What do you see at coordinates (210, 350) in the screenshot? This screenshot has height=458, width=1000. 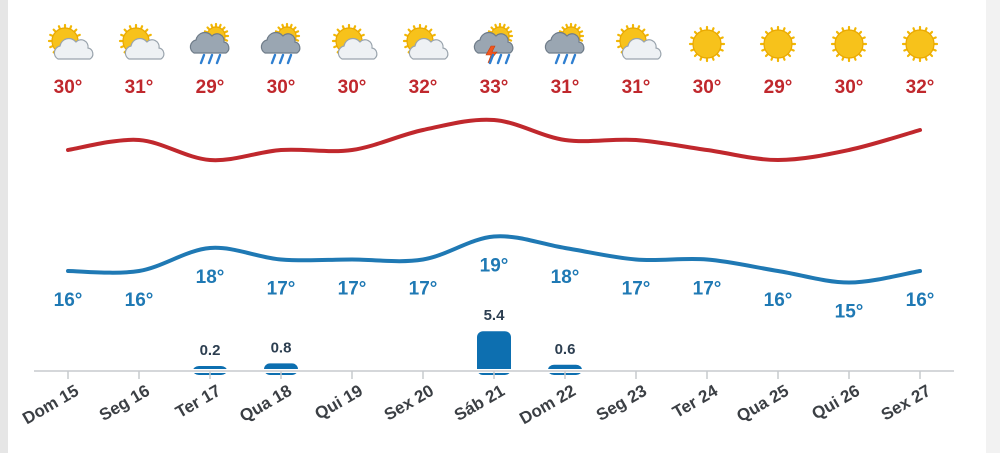 I see `precipitation-label: 0.2` at bounding box center [210, 350].